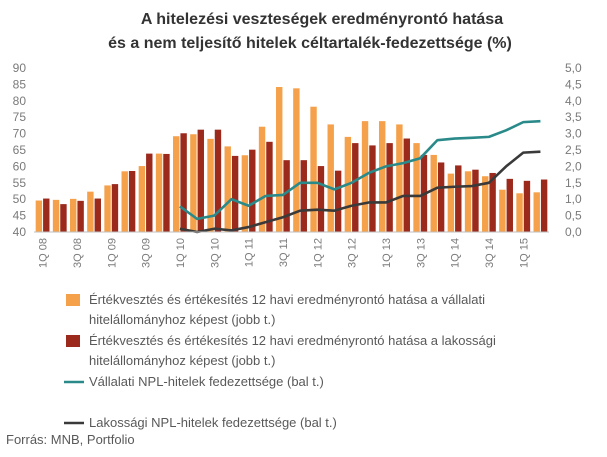  Describe the element at coordinates (78, 253) in the screenshot. I see `x-tick-label: 3Q 08` at that location.